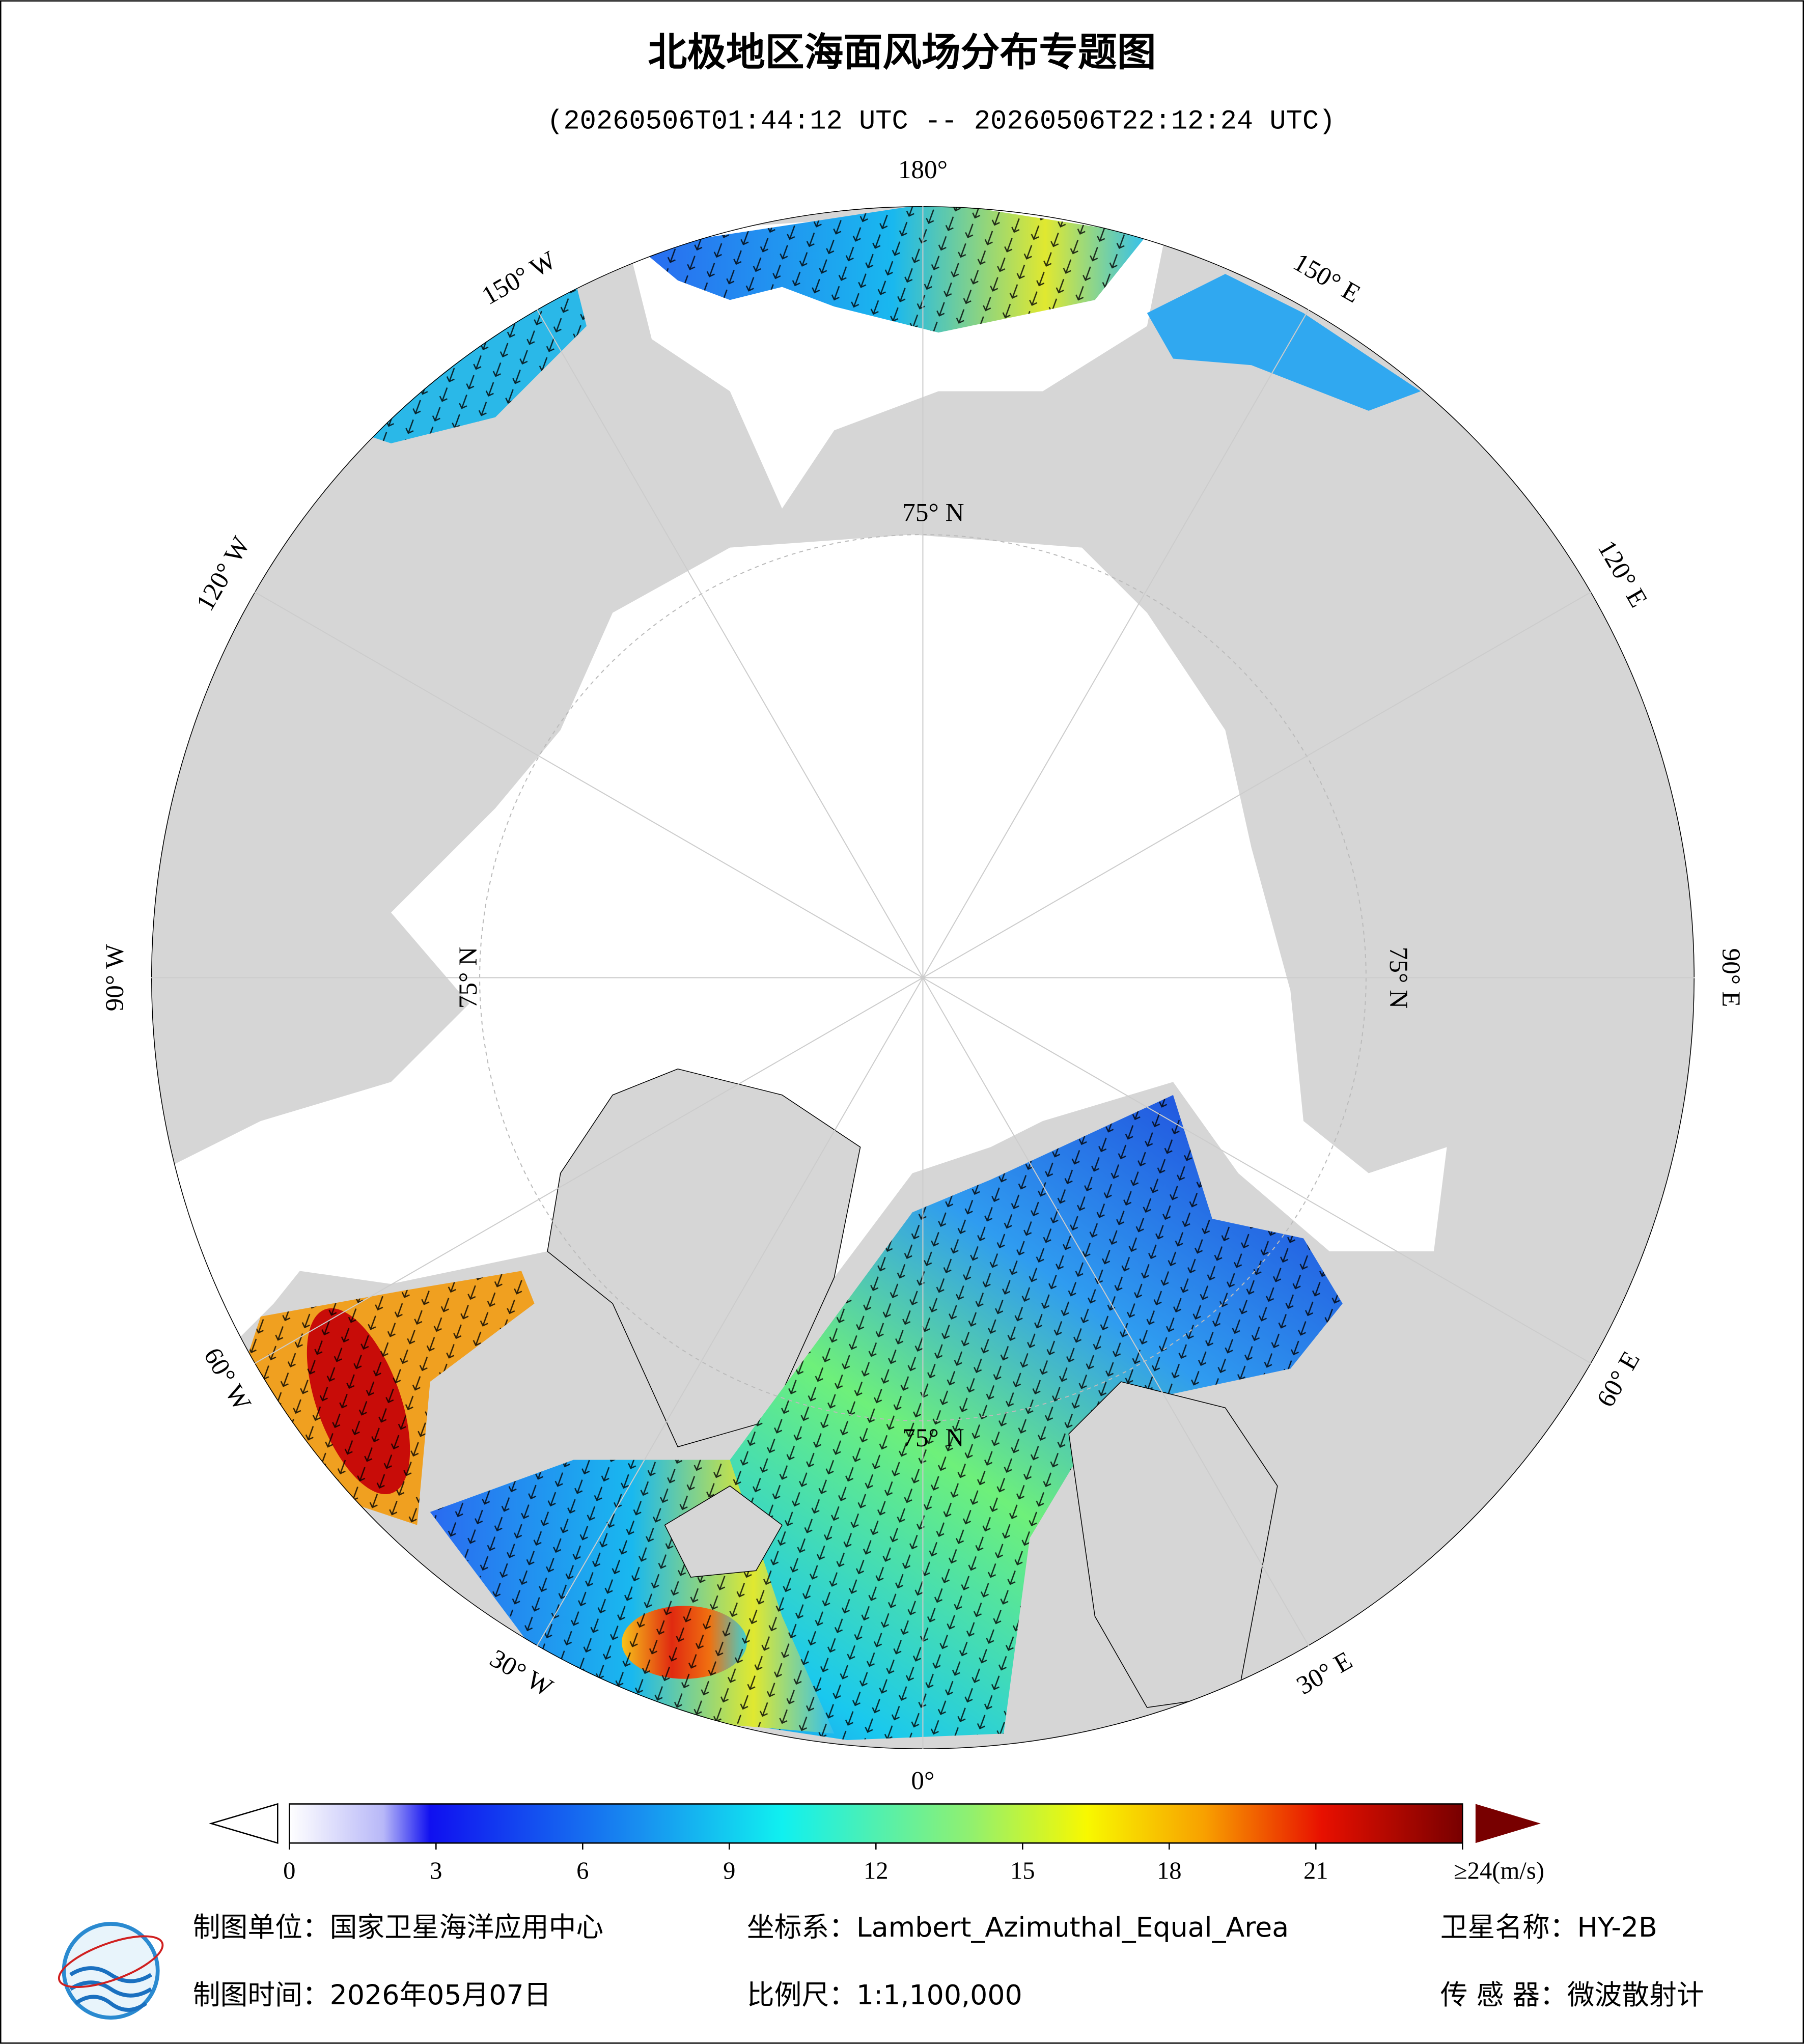 The height and width of the screenshot is (2044, 1804). Describe the element at coordinates (704, 1257) in the screenshot. I see `greenland` at that location.